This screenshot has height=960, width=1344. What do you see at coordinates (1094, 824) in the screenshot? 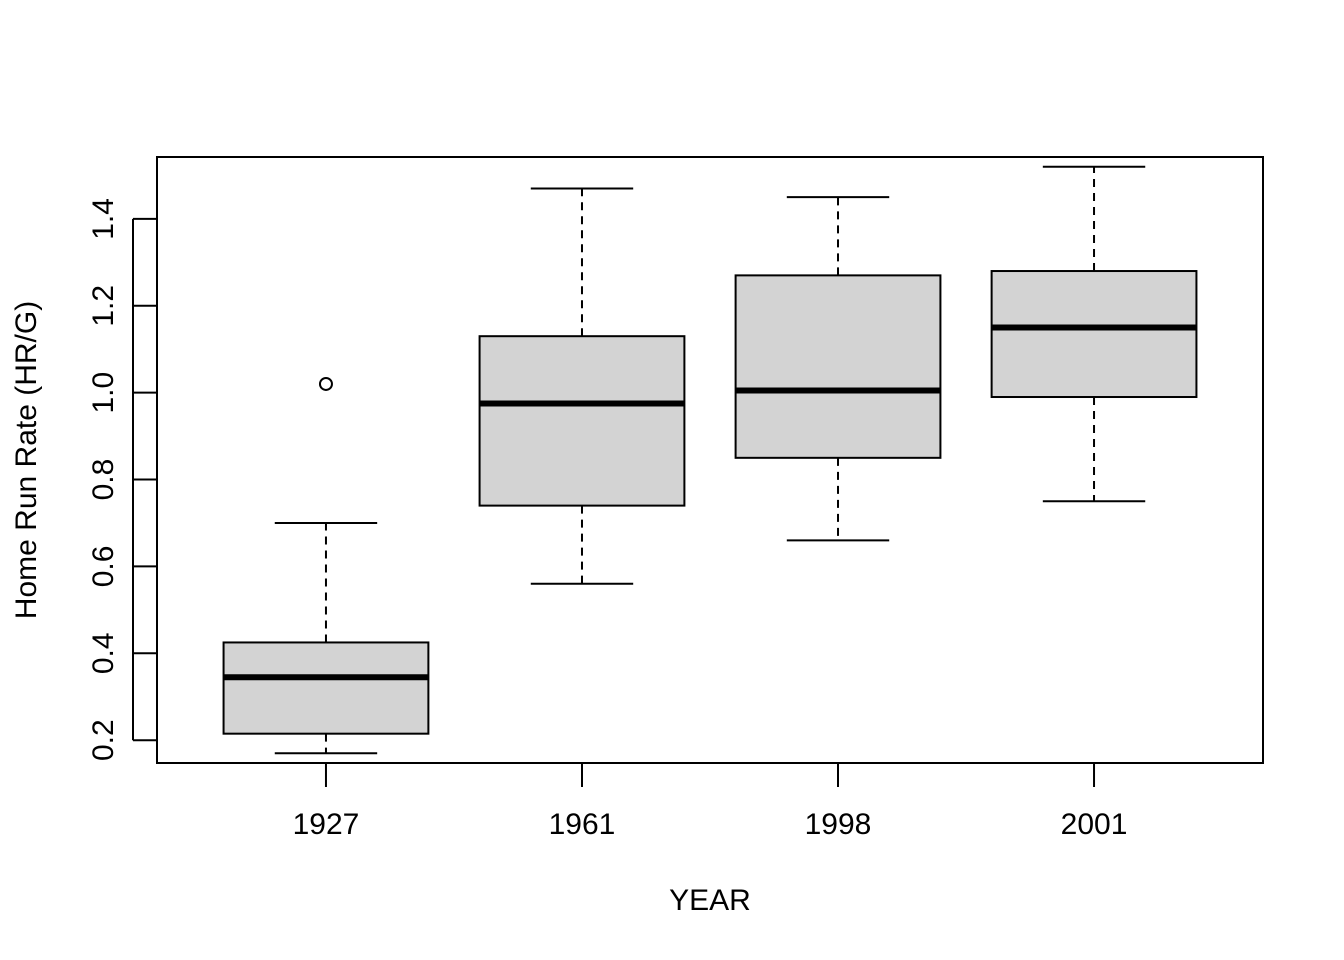
I see `x-tick-label: 2001` at bounding box center [1094, 824].